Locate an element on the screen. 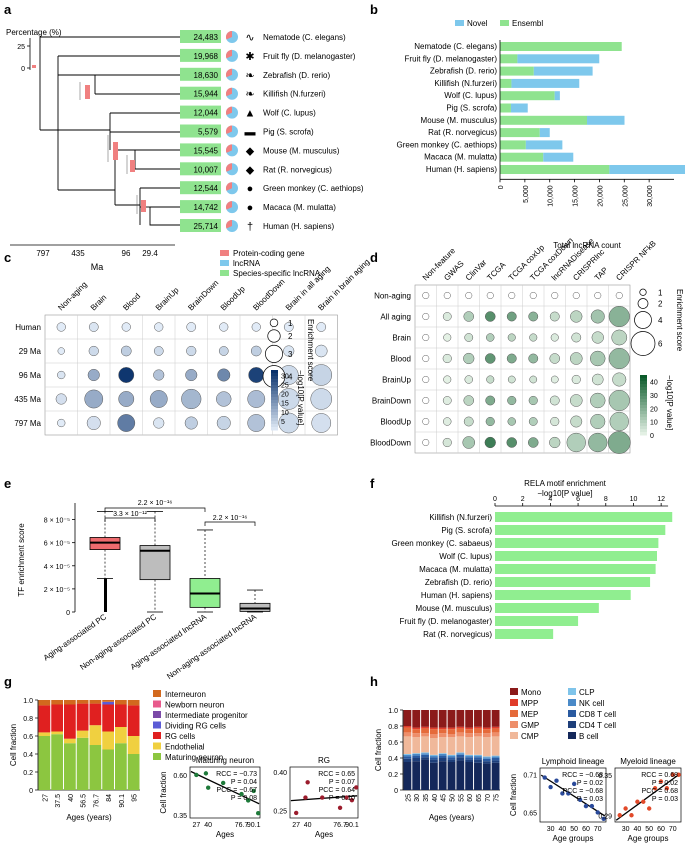 This screenshot has height=854, width=685. stat-label: P = 0.04 is located at coordinates (244, 782).